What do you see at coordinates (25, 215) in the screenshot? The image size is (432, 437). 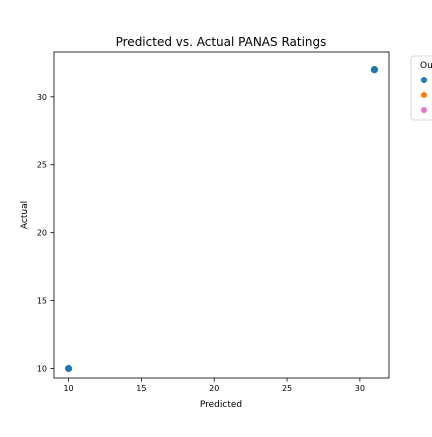 I see `y-axis-label: Actual` at bounding box center [25, 215].